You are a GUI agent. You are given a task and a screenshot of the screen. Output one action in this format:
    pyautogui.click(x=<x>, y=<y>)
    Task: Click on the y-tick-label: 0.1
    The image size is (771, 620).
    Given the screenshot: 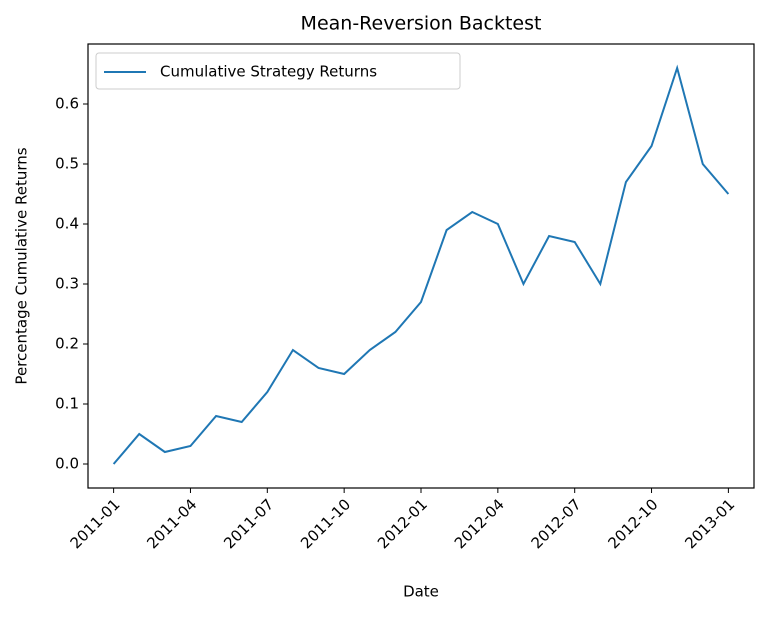 What is the action you would take?
    pyautogui.click(x=67, y=404)
    